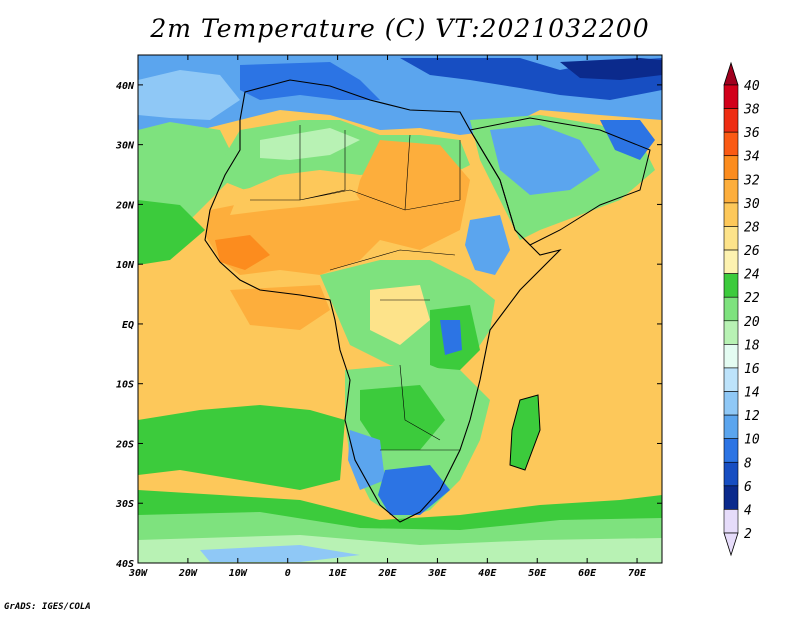 This screenshot has width=800, height=618. Describe the element at coordinates (731, 544) in the screenshot. I see `colorbar-under-triangle` at that location.